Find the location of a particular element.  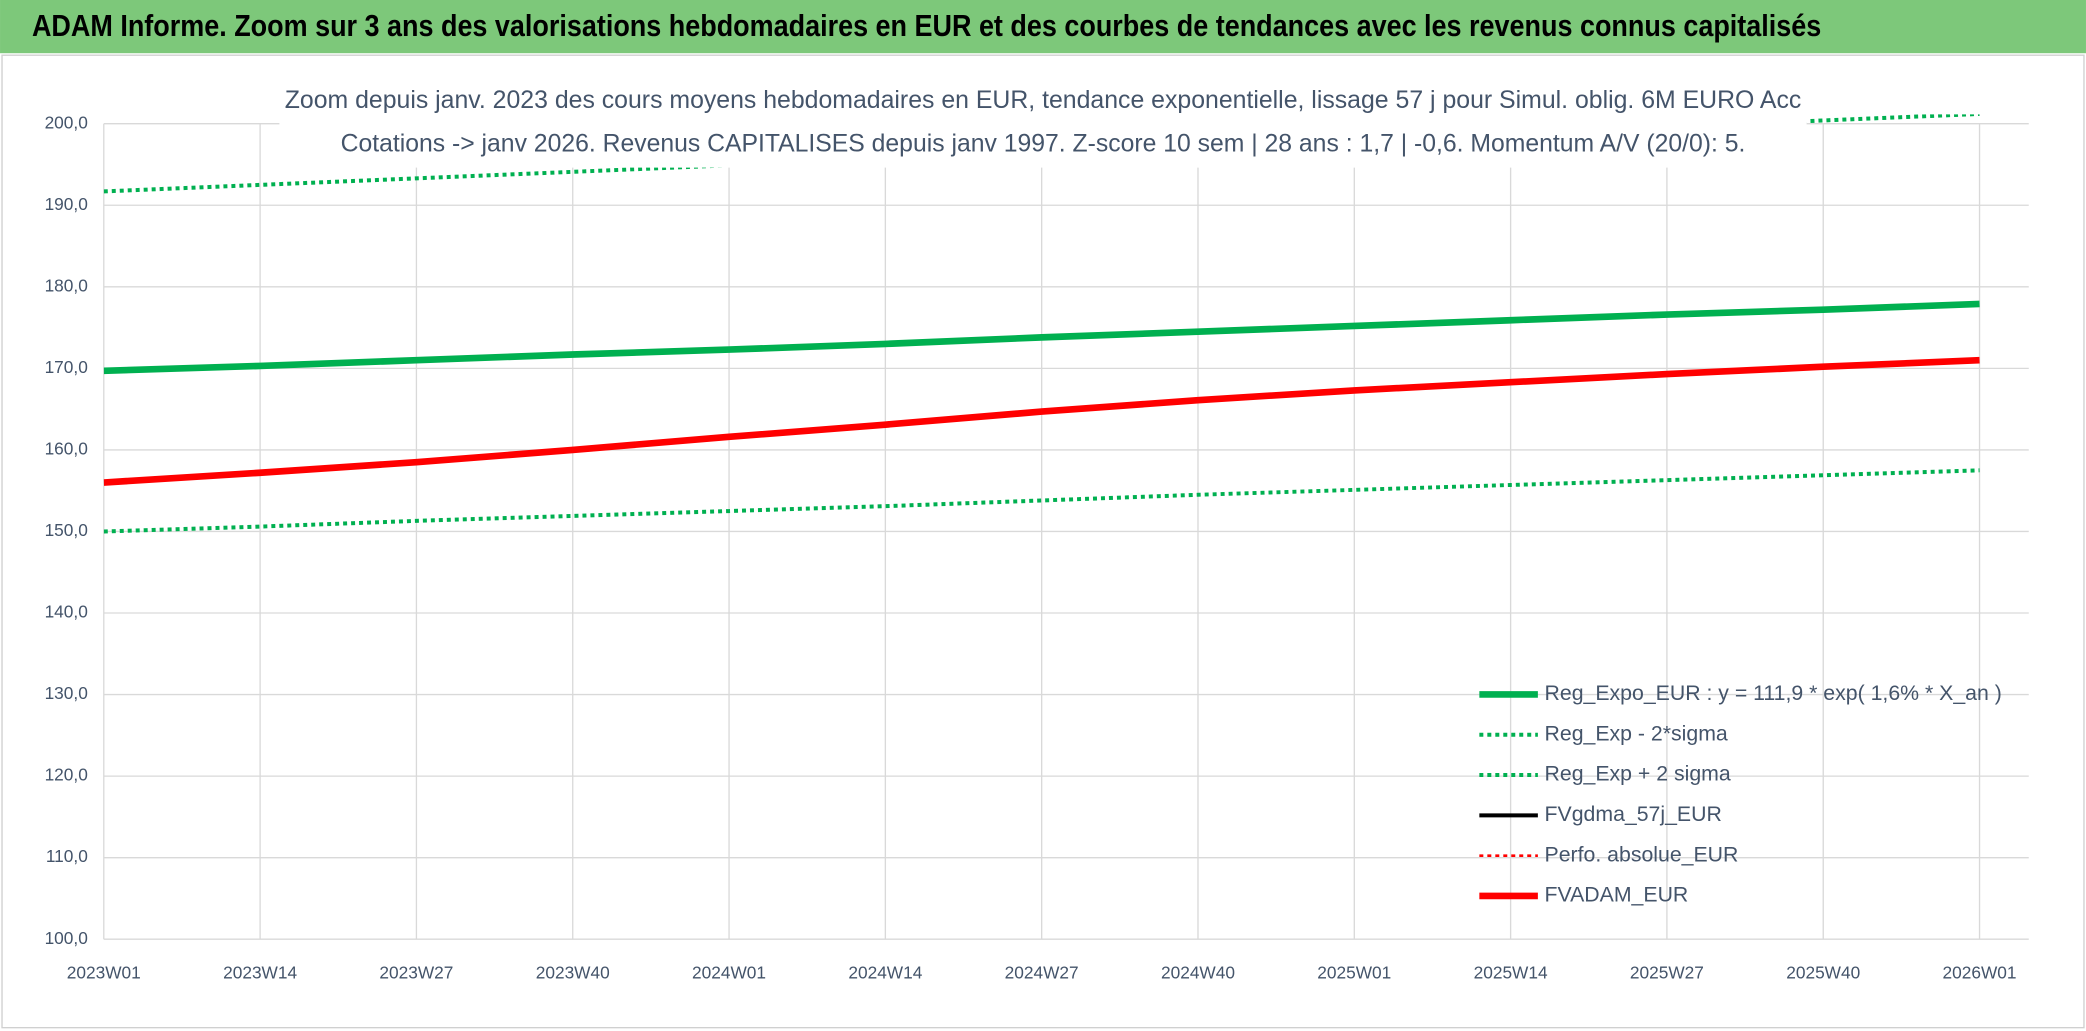

x-tick-label: 2023W01 is located at coordinates (104, 972).